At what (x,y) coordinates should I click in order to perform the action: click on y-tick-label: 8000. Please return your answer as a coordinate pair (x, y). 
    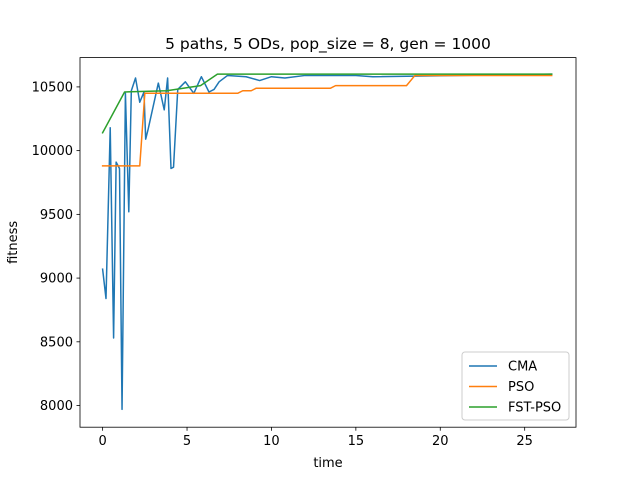
    Looking at the image, I should click on (56, 406).